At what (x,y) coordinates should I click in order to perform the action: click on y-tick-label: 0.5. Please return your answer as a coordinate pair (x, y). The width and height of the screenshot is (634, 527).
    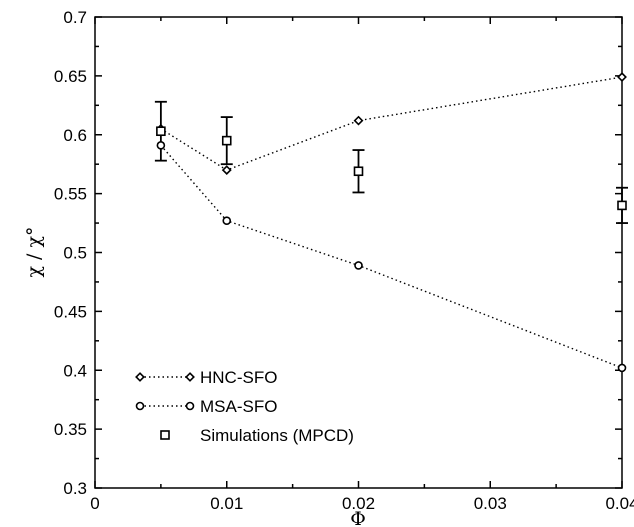
    Looking at the image, I should click on (75, 253).